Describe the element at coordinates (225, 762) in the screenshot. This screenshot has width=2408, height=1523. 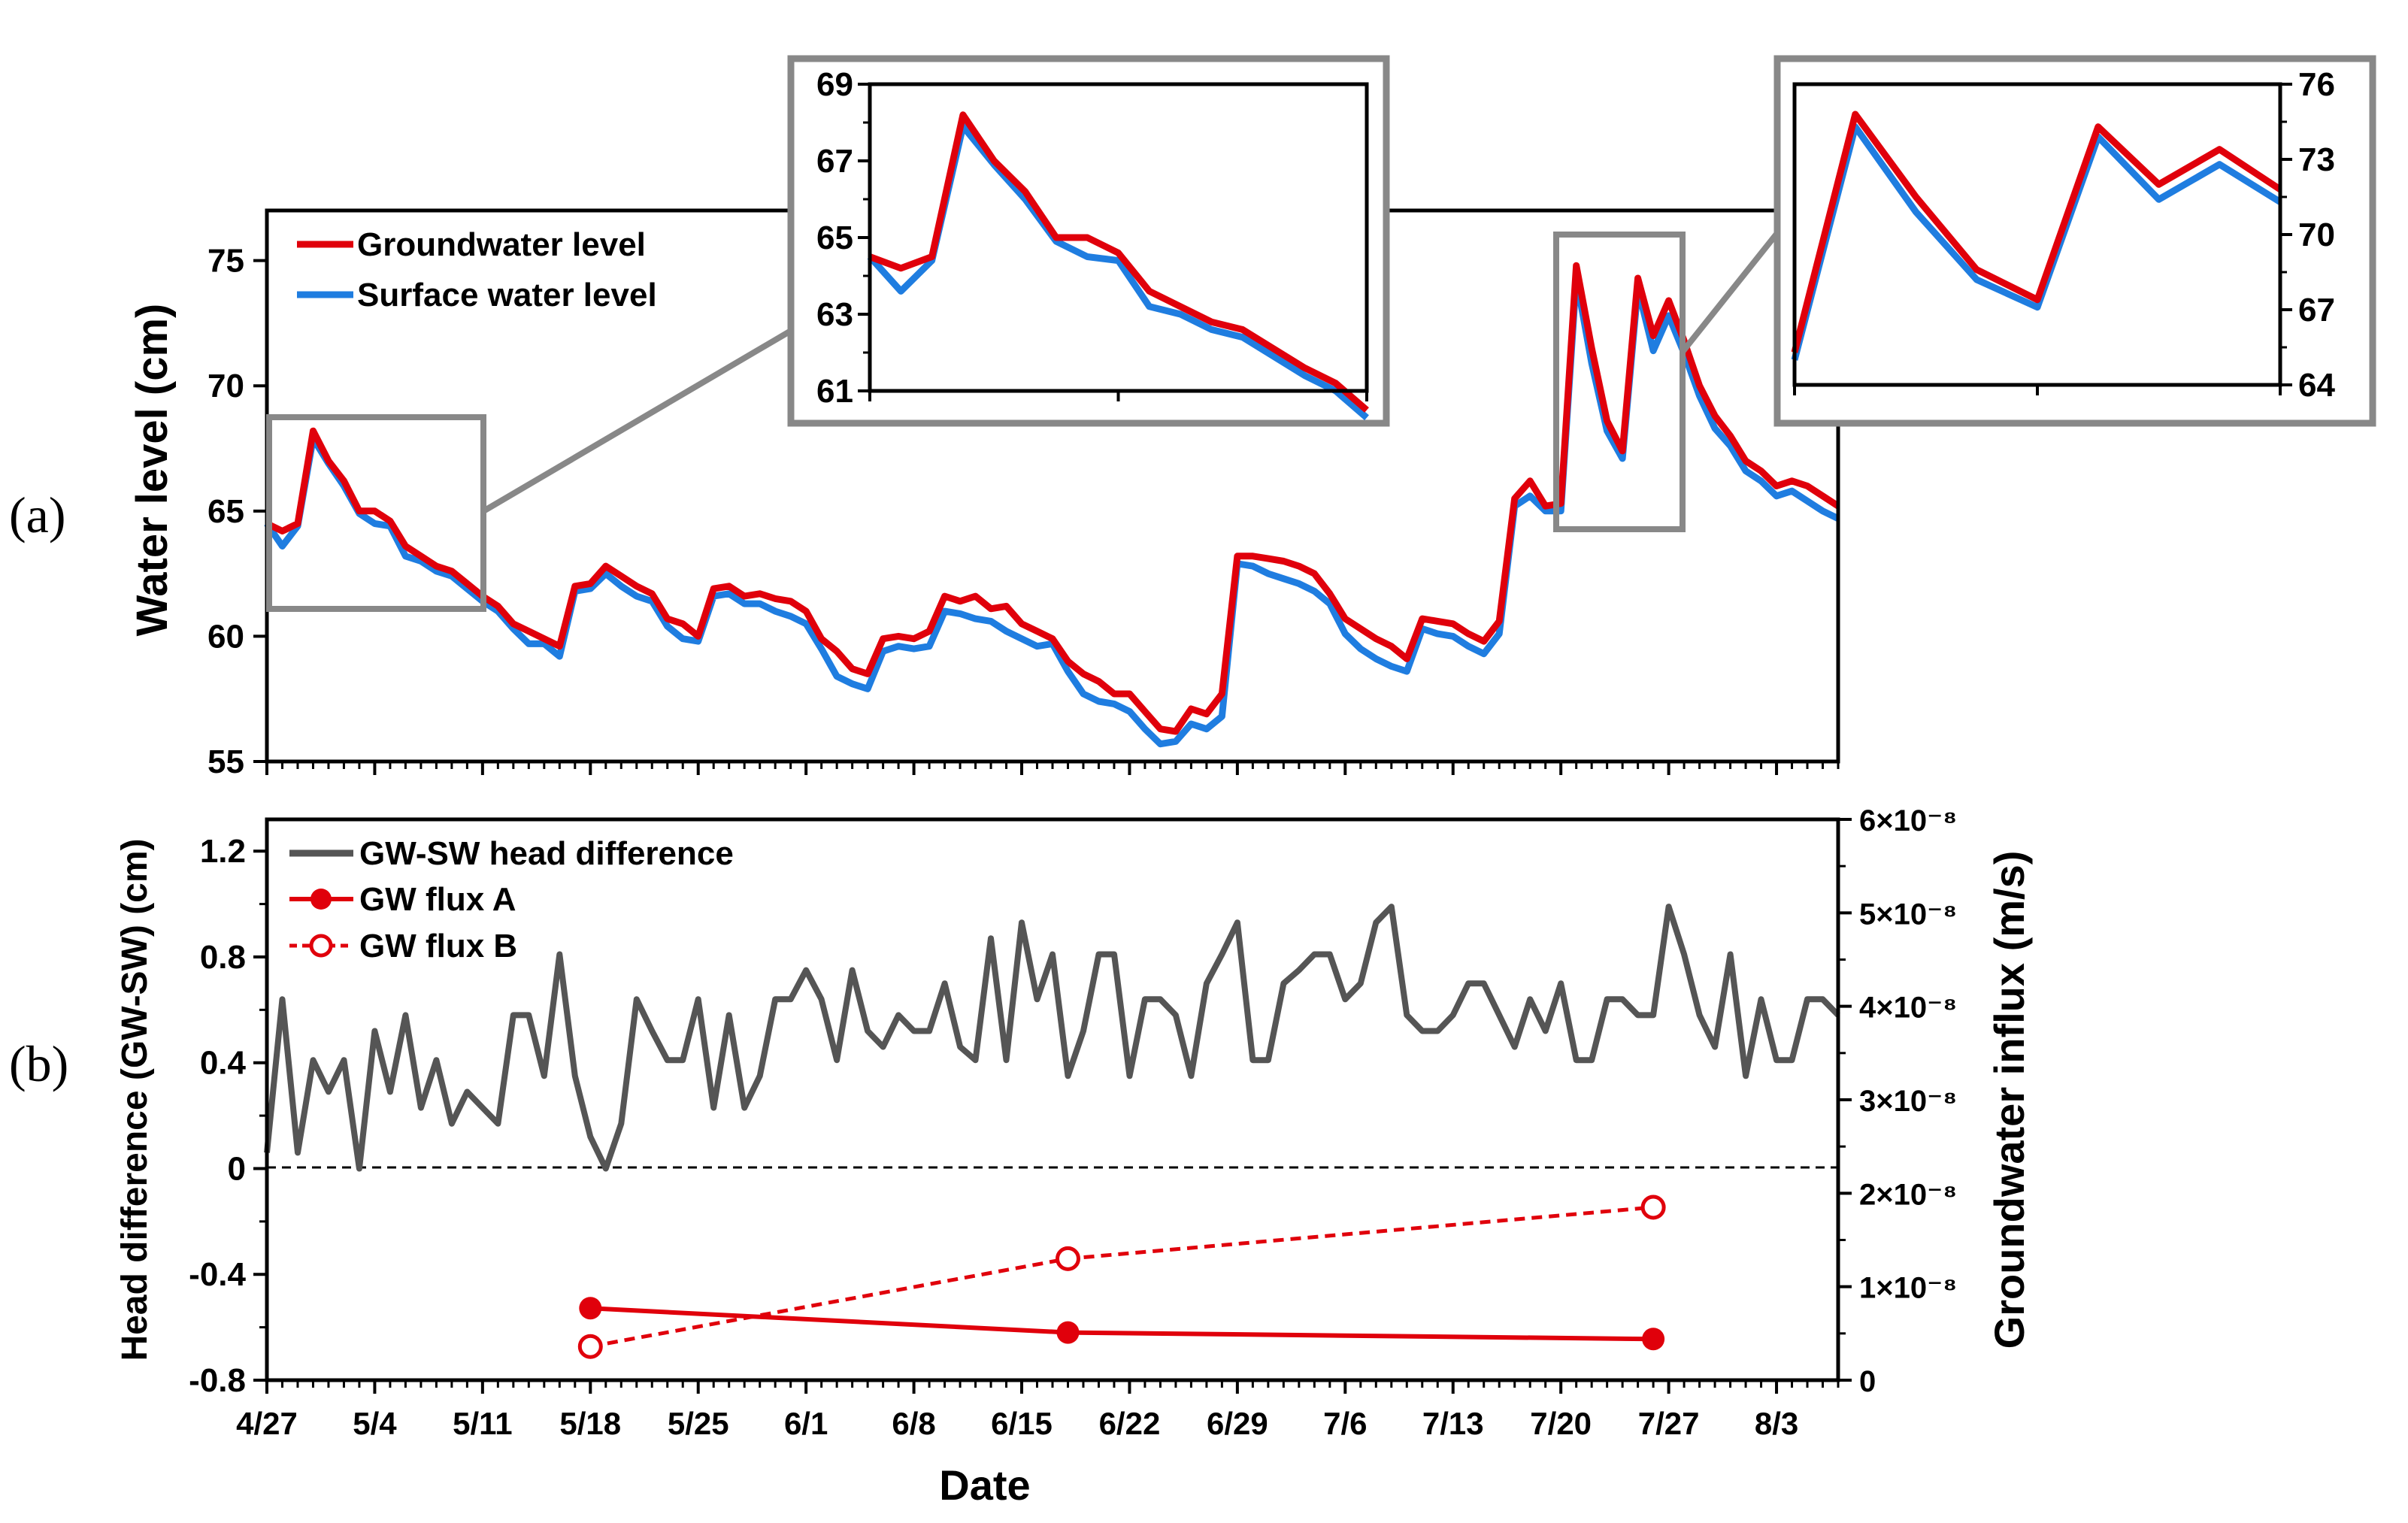
I see `y-tick-label: 55` at that location.